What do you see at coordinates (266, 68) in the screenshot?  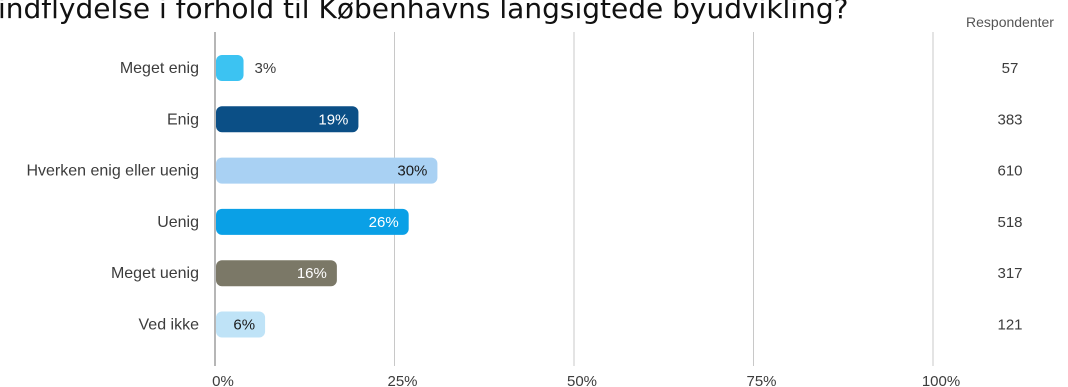 I see `bar-value-label-0: 3%` at bounding box center [266, 68].